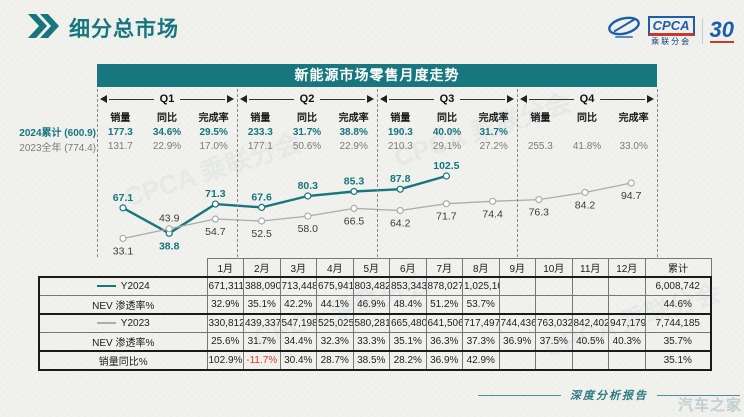 The width and height of the screenshot is (744, 417). I want to click on stat-2024-value: 29.5%, so click(213, 132).